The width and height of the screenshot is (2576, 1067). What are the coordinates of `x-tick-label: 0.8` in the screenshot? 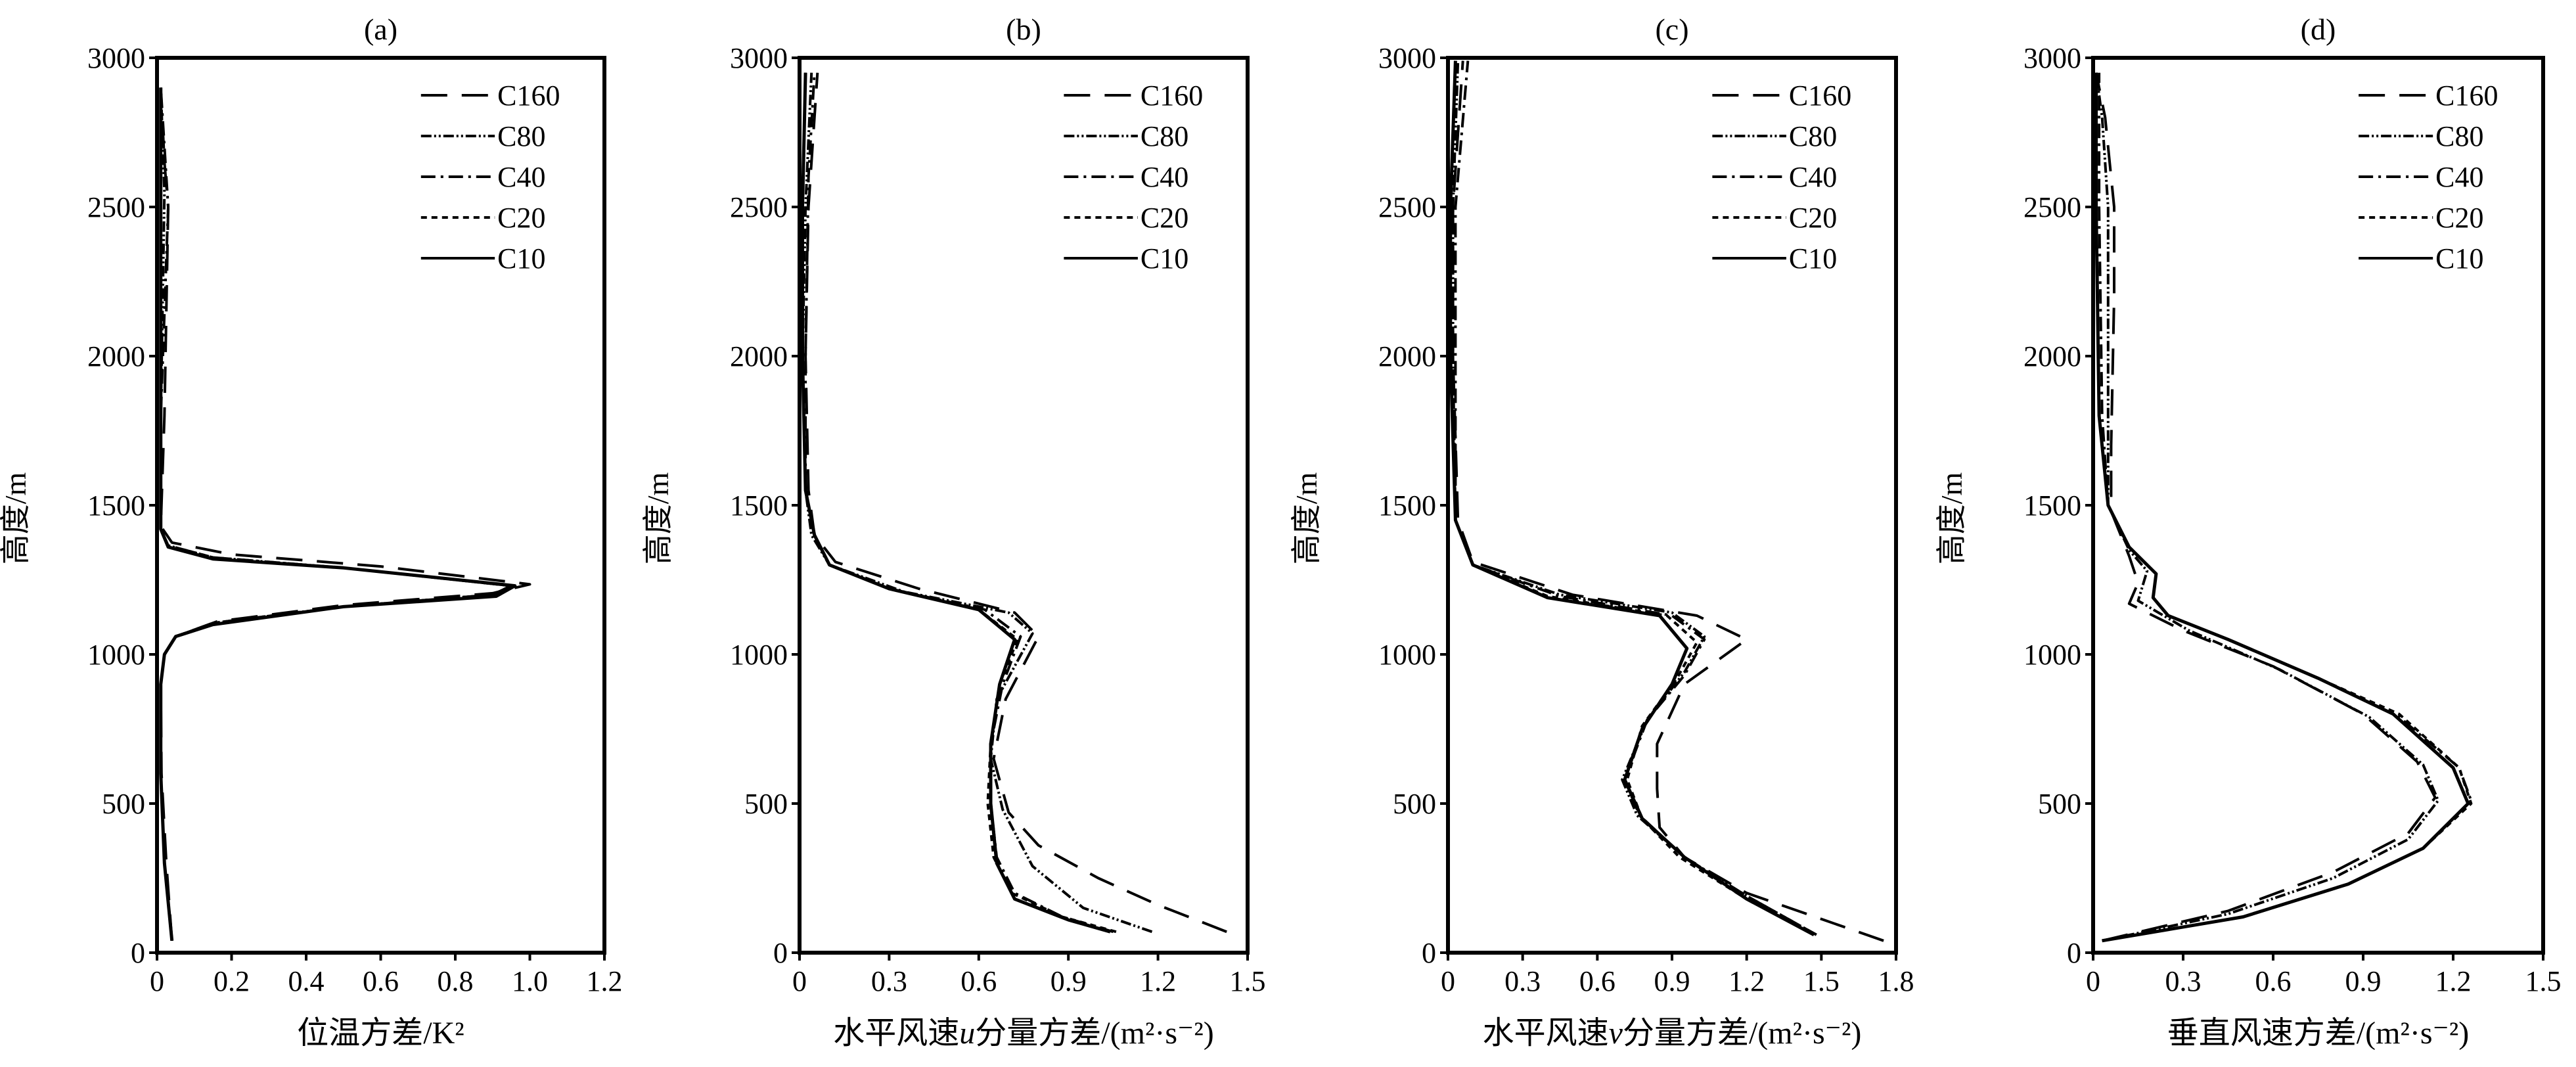 It's located at (456, 981).